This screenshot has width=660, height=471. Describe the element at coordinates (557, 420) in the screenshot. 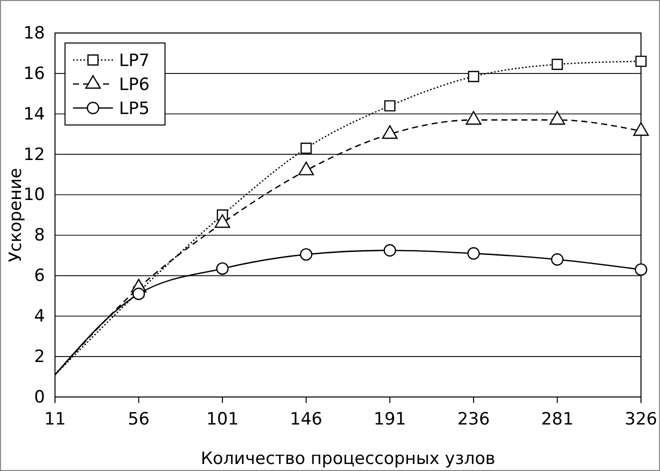

I see `x-tick-label: 281` at that location.